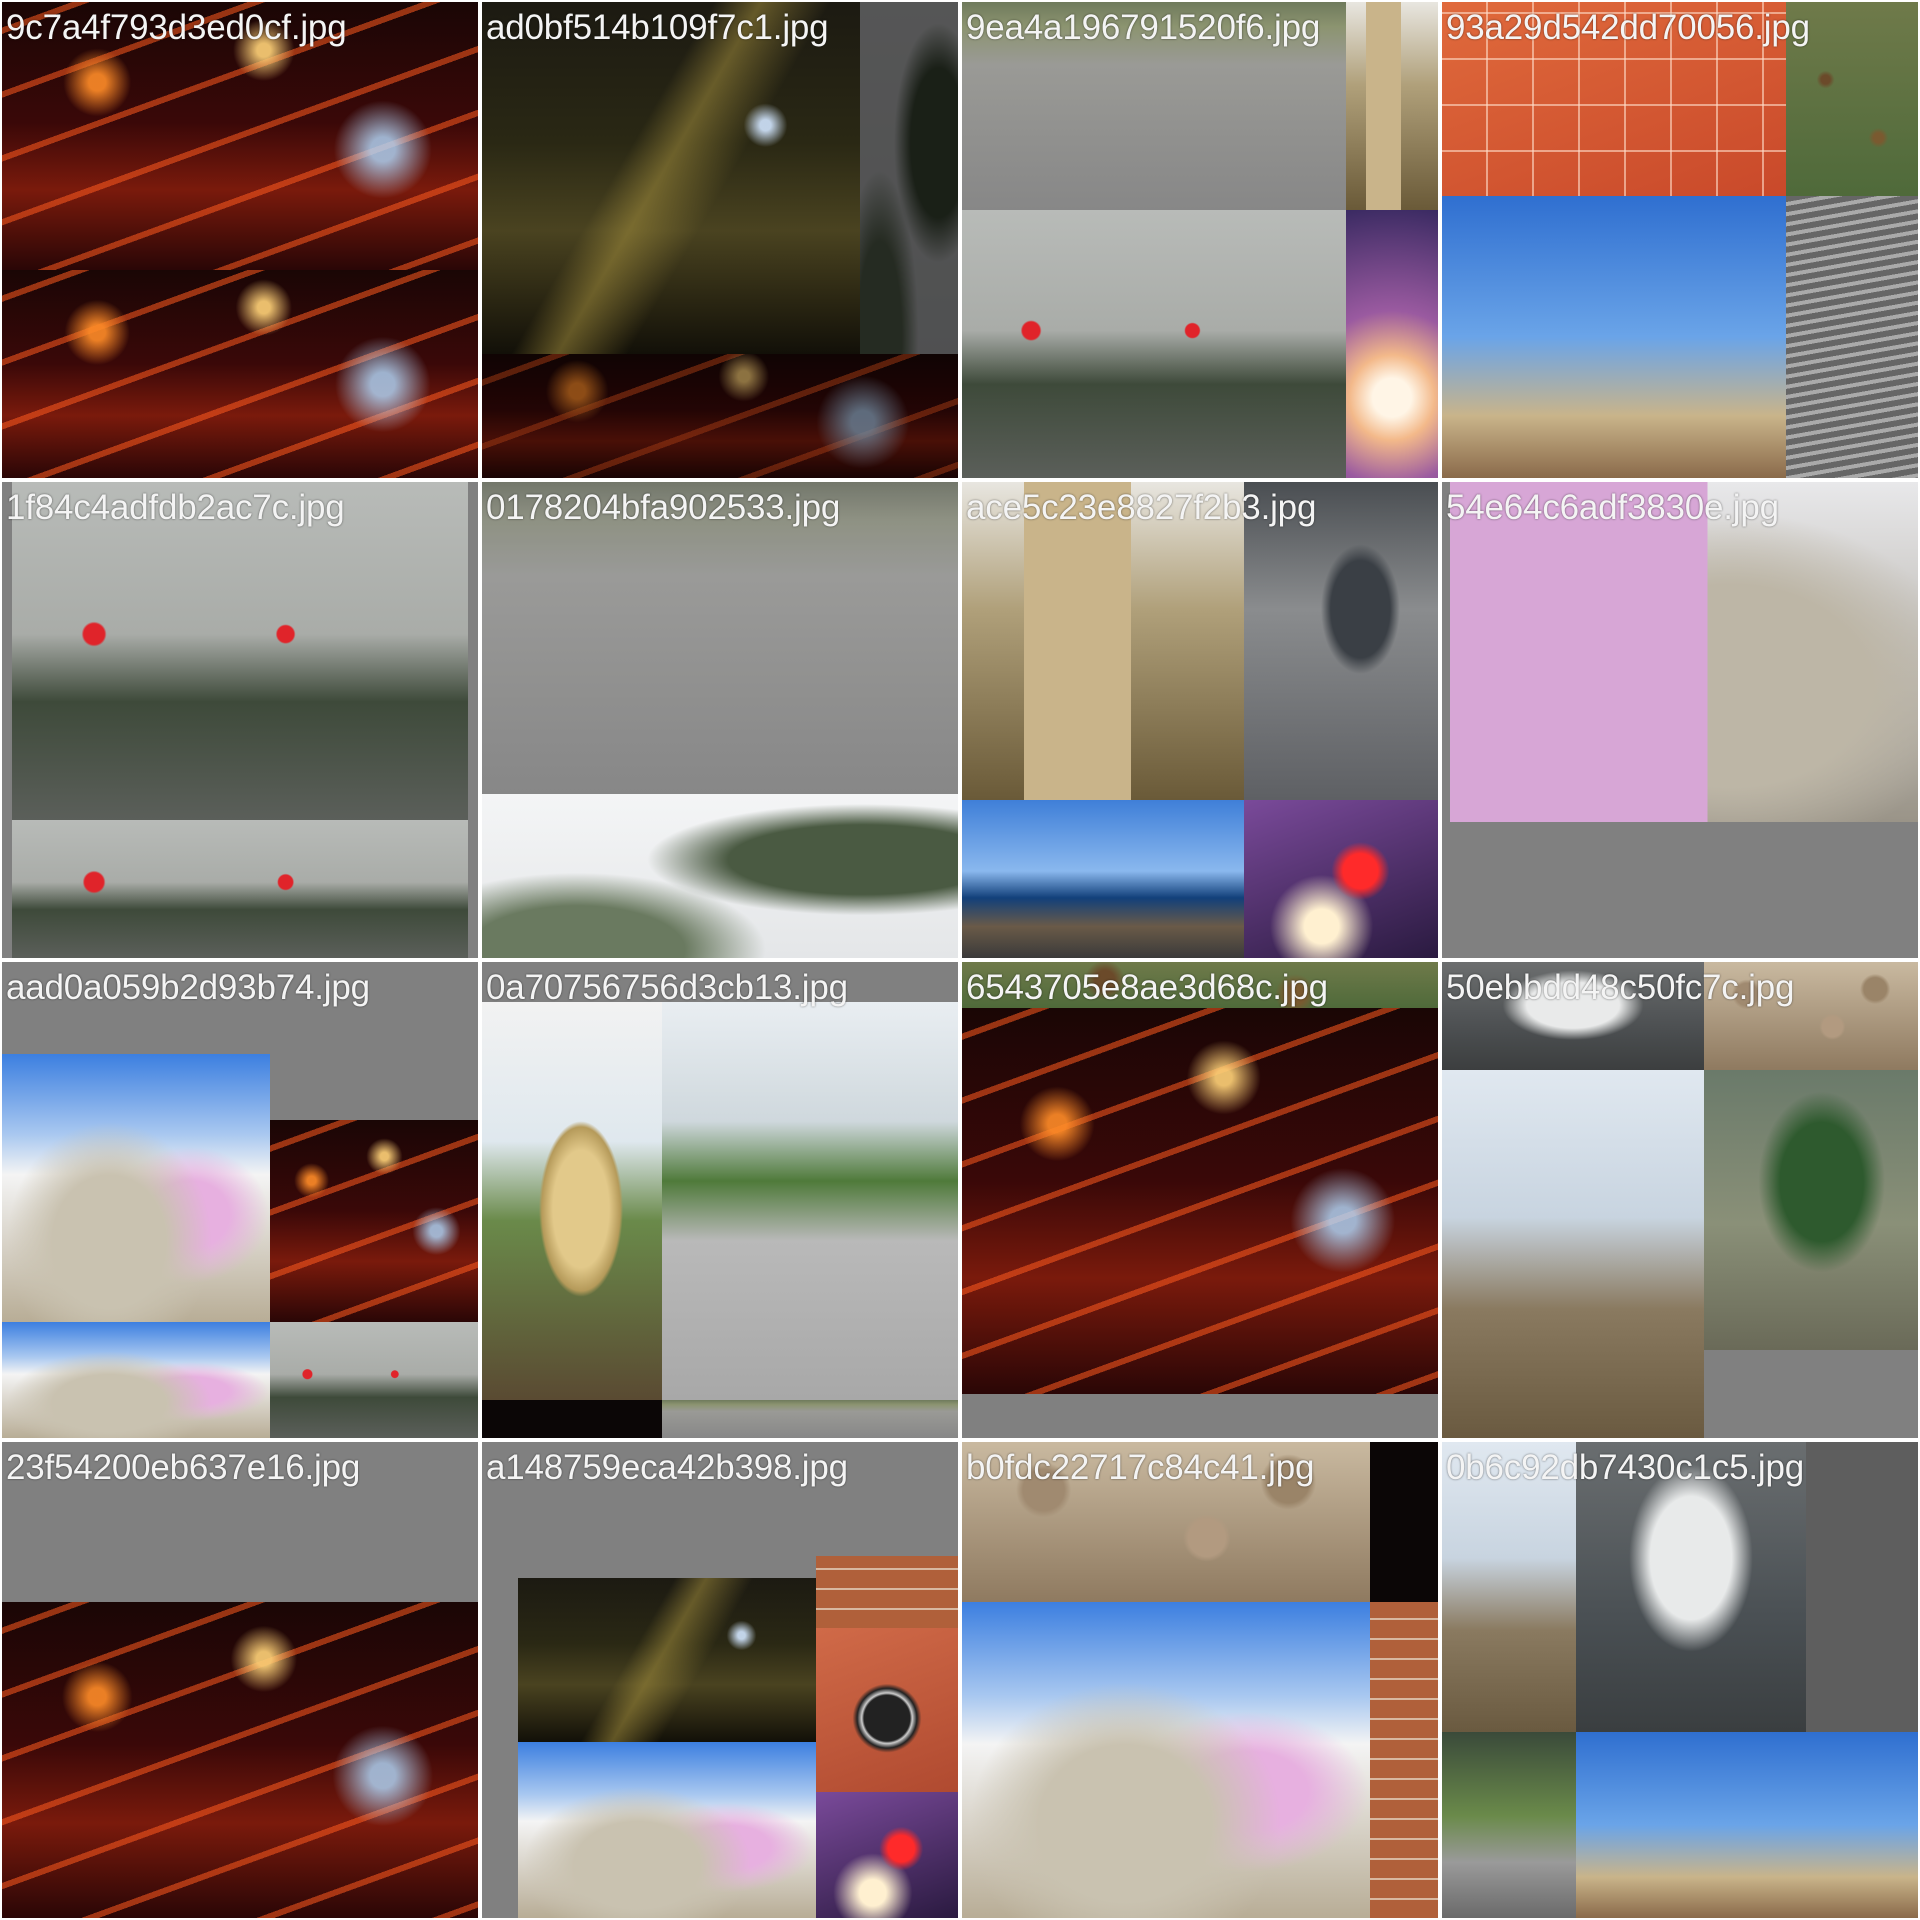 Image resolution: width=1920 pixels, height=1920 pixels. I want to click on filename-label: 50ebbdd48c50fc7c.jpg, so click(1620, 987).